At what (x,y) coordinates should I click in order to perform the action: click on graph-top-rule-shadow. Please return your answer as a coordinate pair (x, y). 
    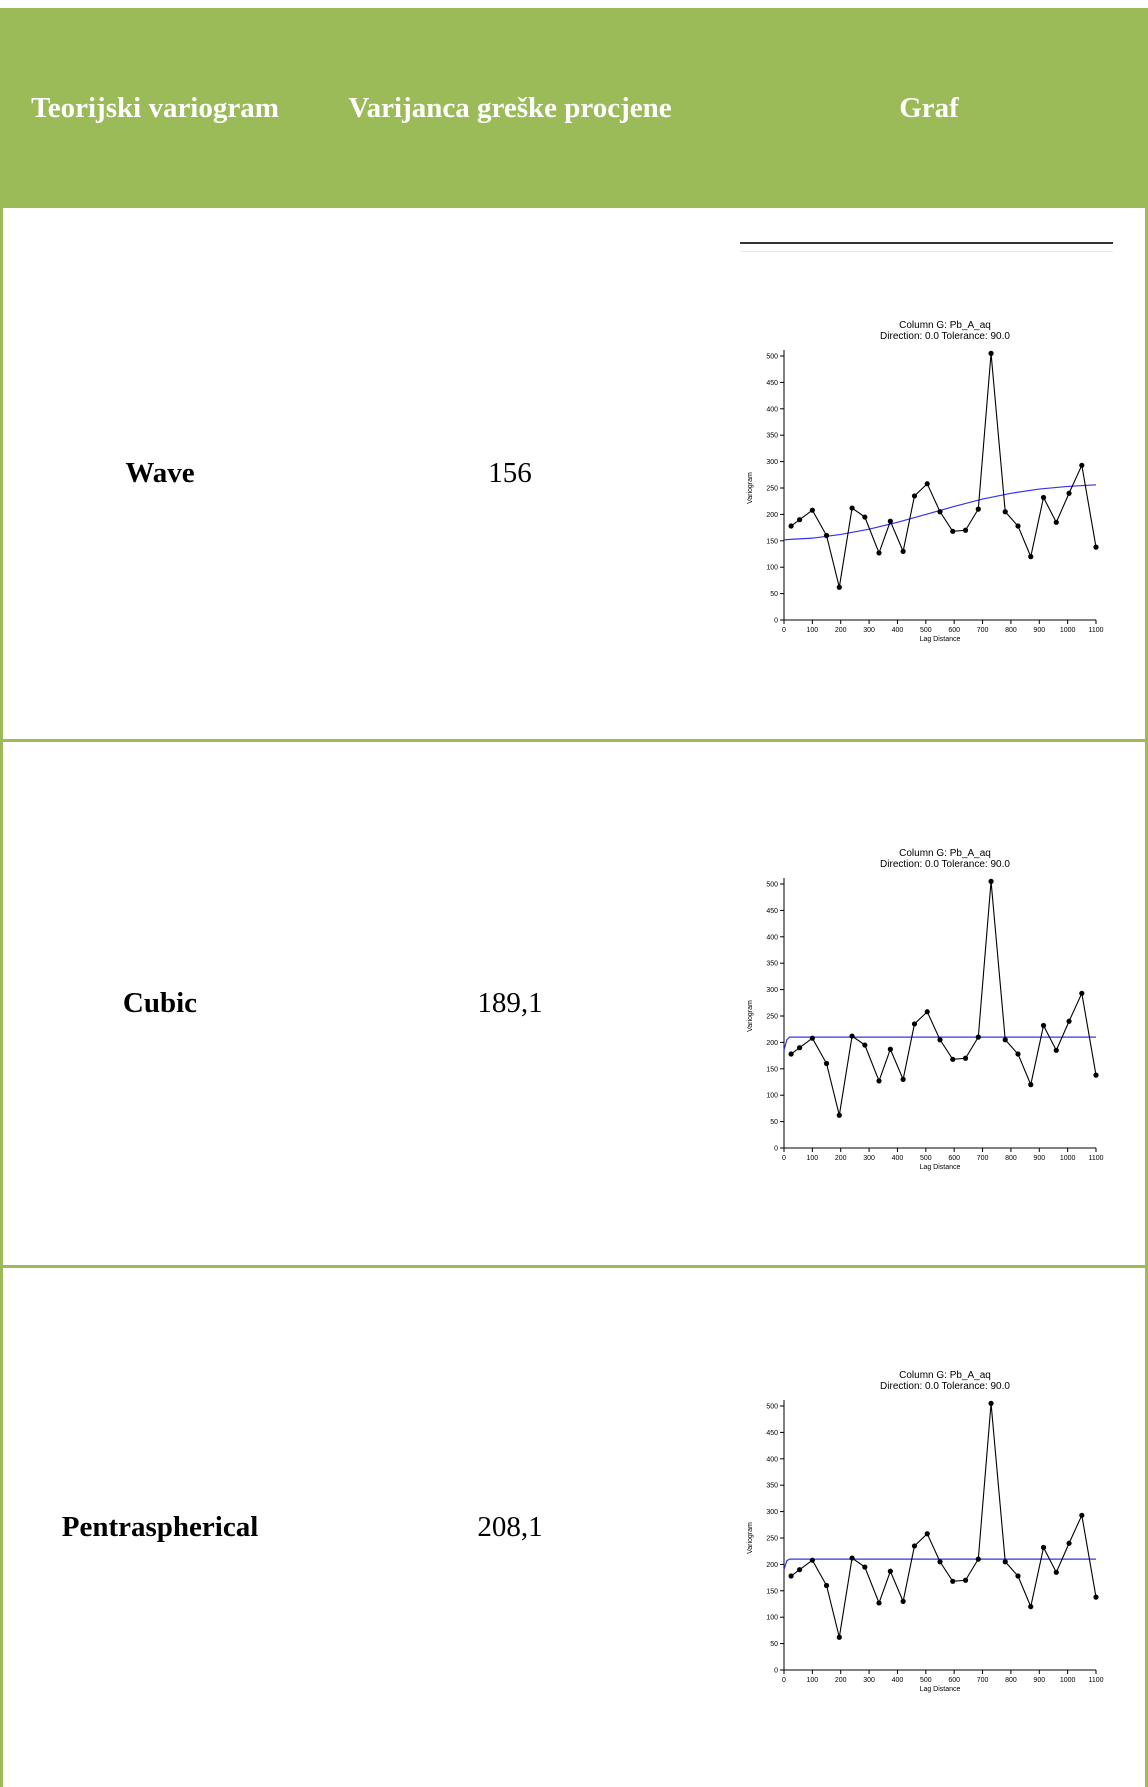
    Looking at the image, I should click on (926, 251).